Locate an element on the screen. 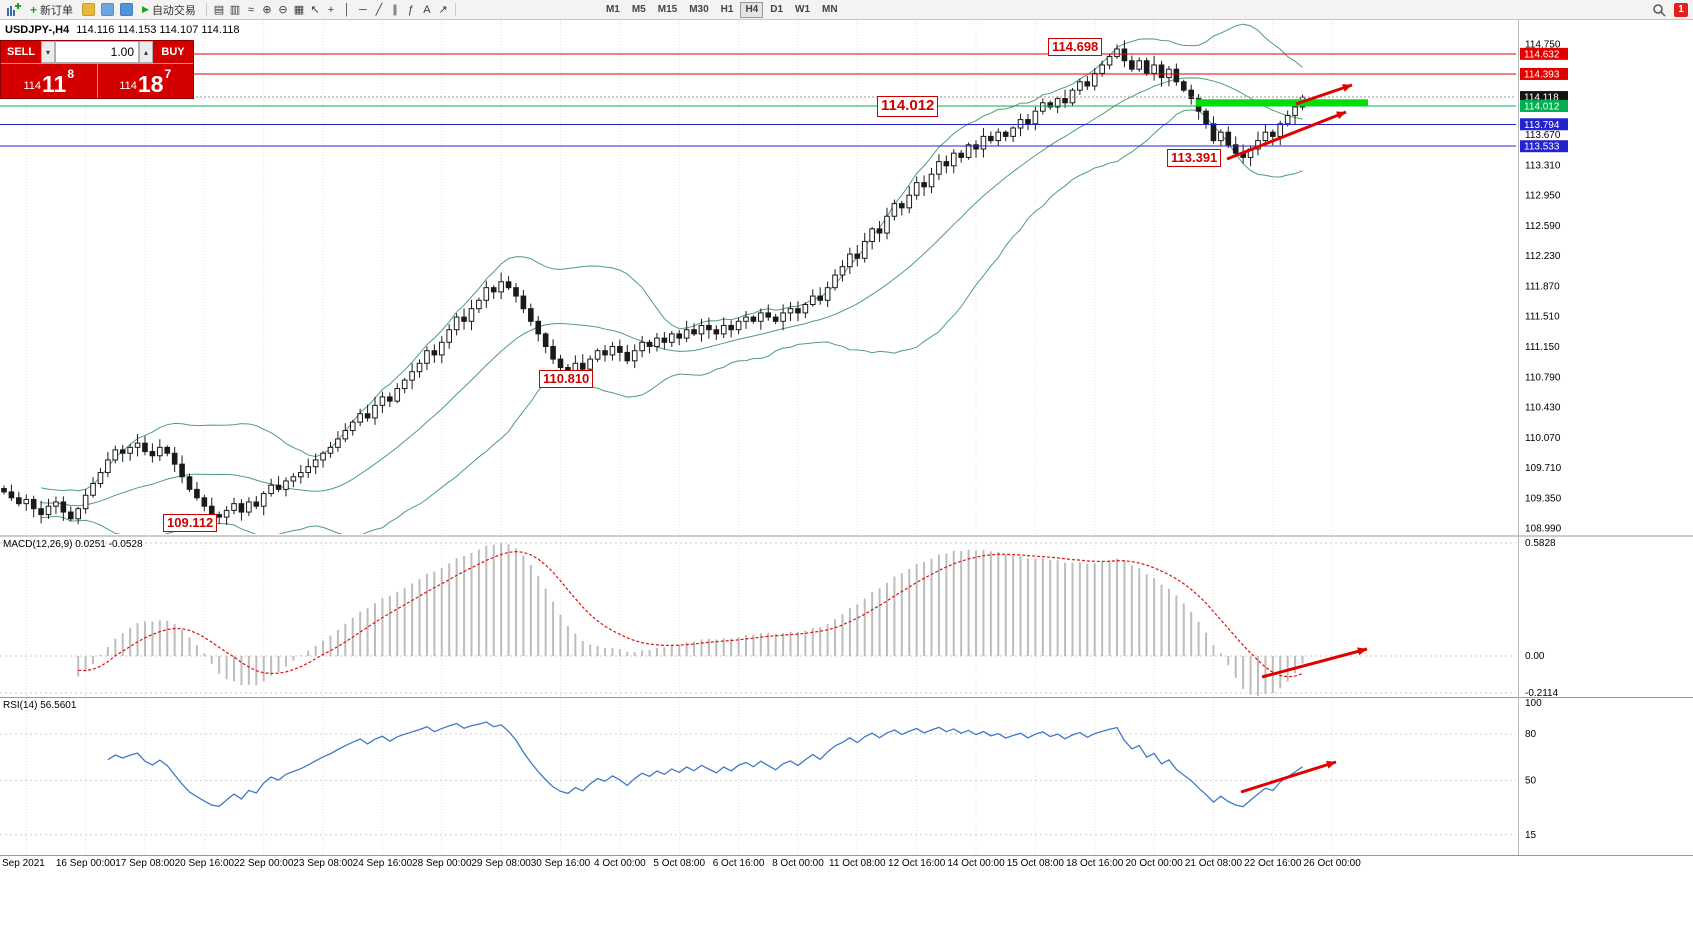 The image size is (1693, 940). svg-text: 114.118 is located at coordinates (1541, 98).